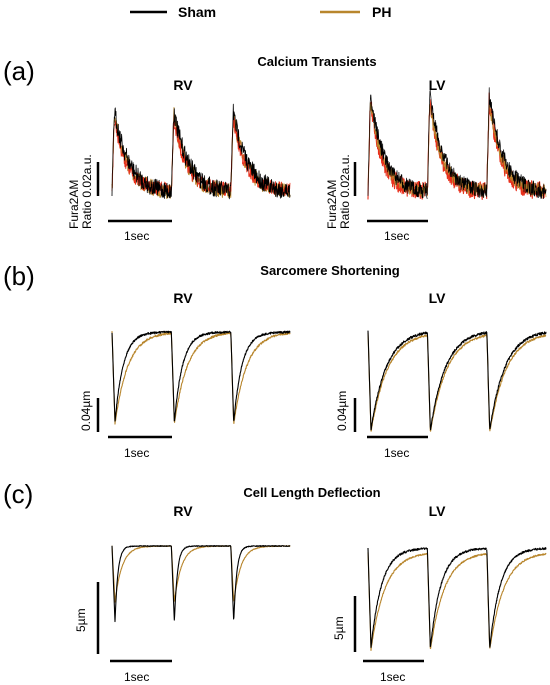 This screenshot has width=550, height=685. I want to click on panel-c-lv-label: LV, so click(438, 511).